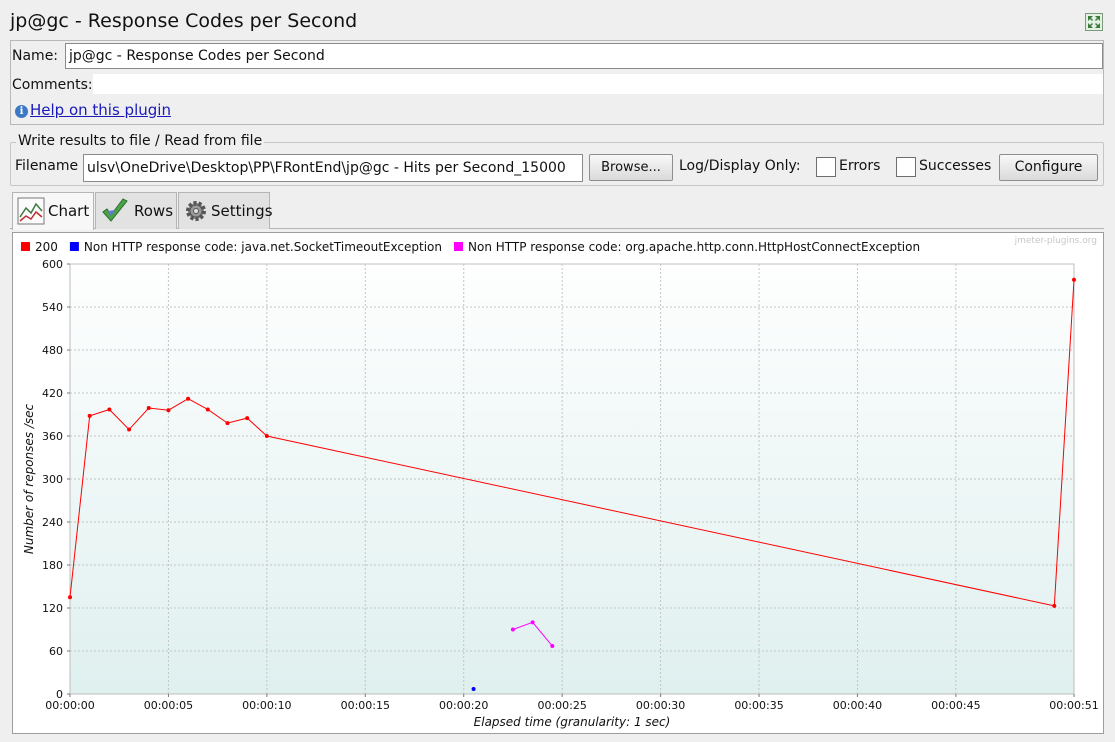 The width and height of the screenshot is (1115, 742). What do you see at coordinates (115, 214) in the screenshot?
I see `checkmark-icon` at bounding box center [115, 214].